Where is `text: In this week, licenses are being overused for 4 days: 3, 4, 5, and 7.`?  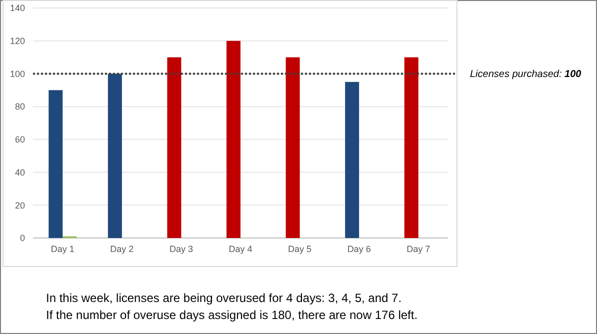
text: In this week, licenses are being overused for 4 days: 3, 4, 5, and 7. is located at coordinates (224, 298).